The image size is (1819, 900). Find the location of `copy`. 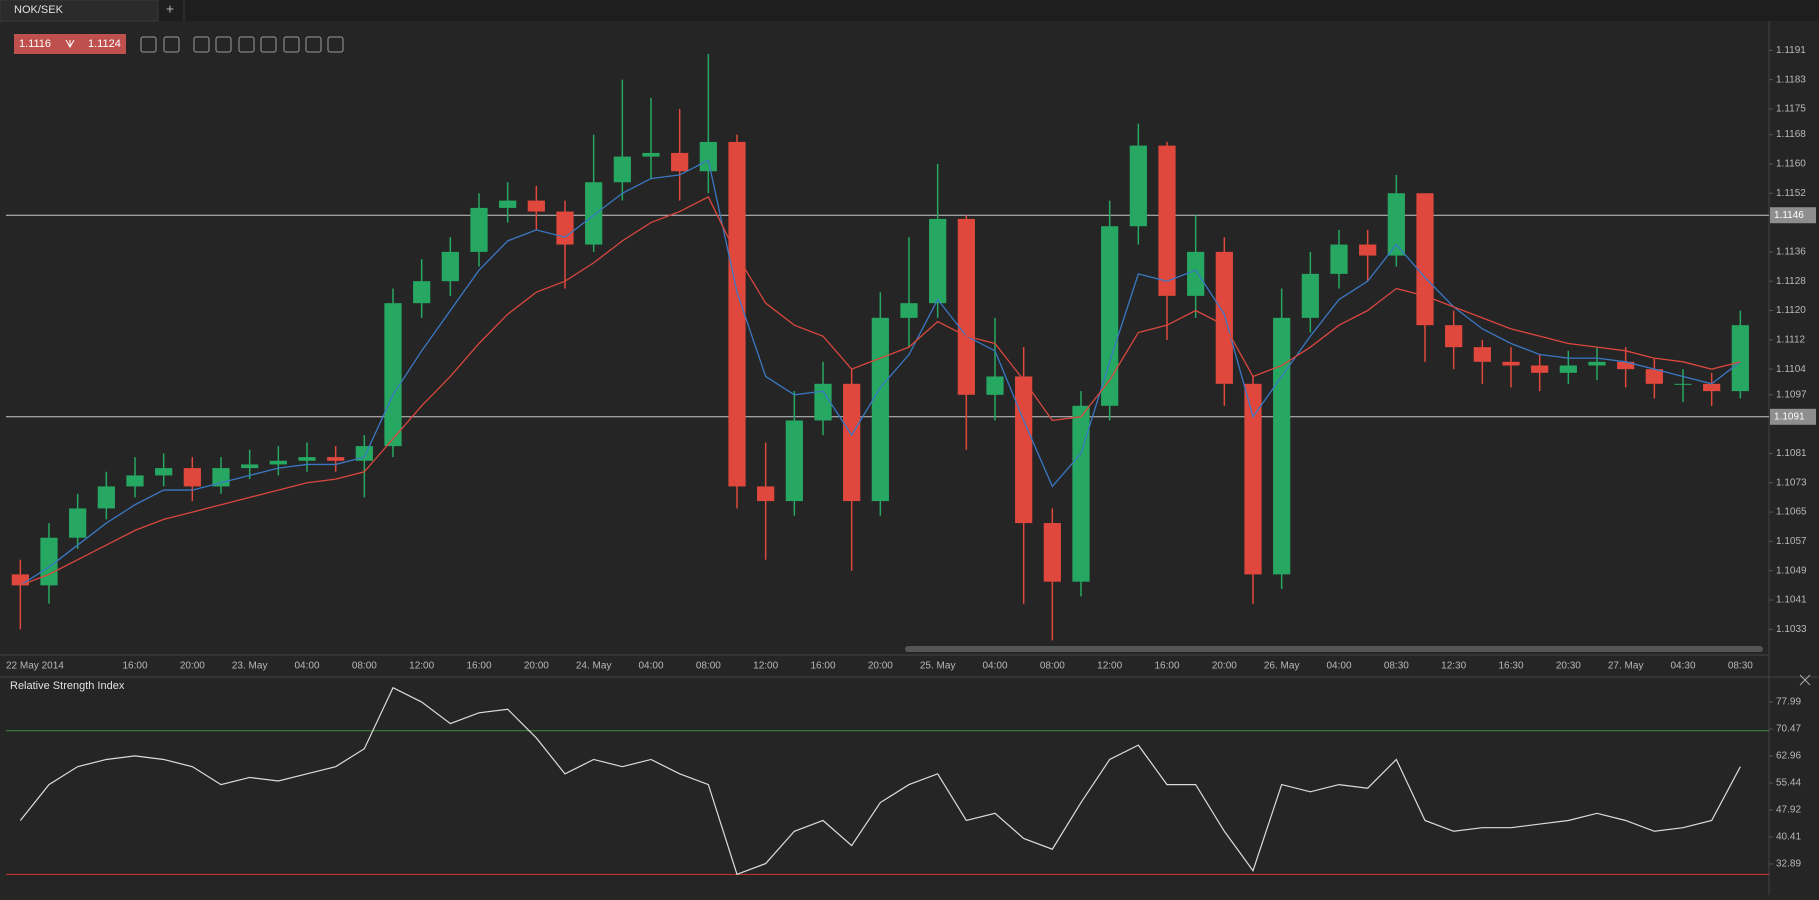

copy is located at coordinates (291, 44).